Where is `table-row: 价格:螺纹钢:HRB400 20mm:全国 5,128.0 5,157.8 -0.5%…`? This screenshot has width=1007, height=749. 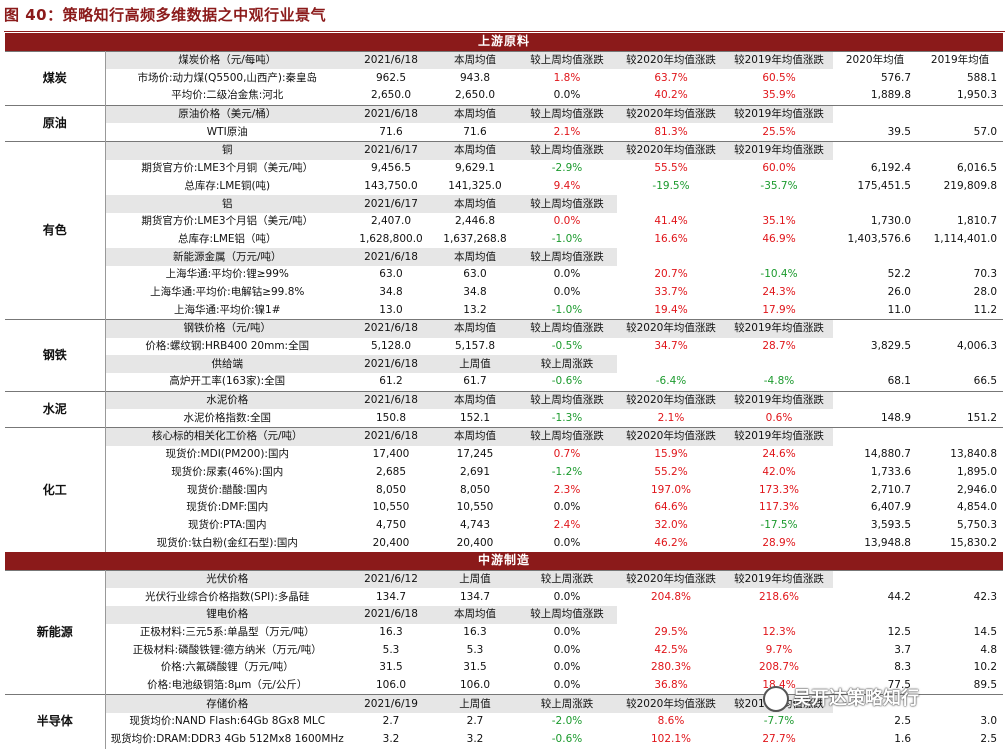 table-row: 价格:螺纹钢:HRB400 20mm:全国 5,128.0 5,157.8 -0.5%… is located at coordinates (504, 347).